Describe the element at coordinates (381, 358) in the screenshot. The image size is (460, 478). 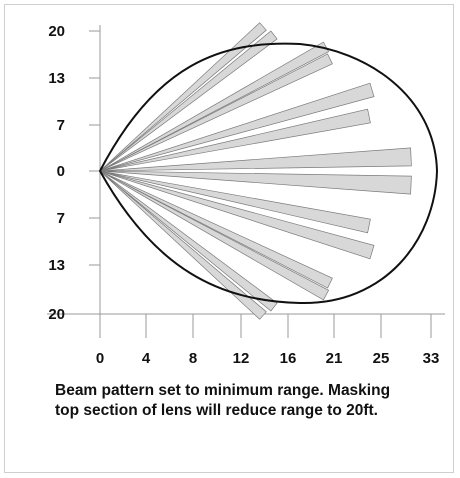
I see `x-tick-label-6: 25` at that location.